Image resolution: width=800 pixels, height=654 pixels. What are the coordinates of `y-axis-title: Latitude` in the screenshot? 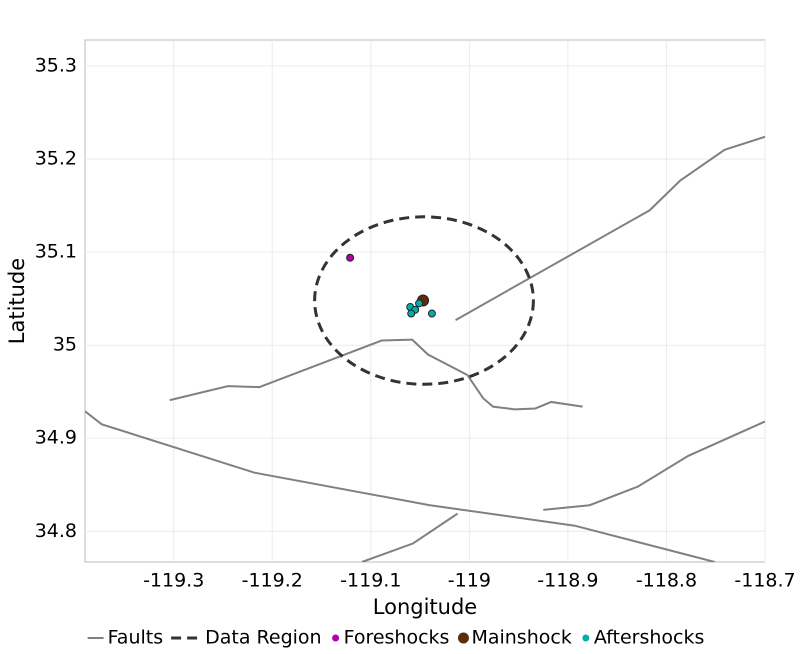 It's located at (17, 301).